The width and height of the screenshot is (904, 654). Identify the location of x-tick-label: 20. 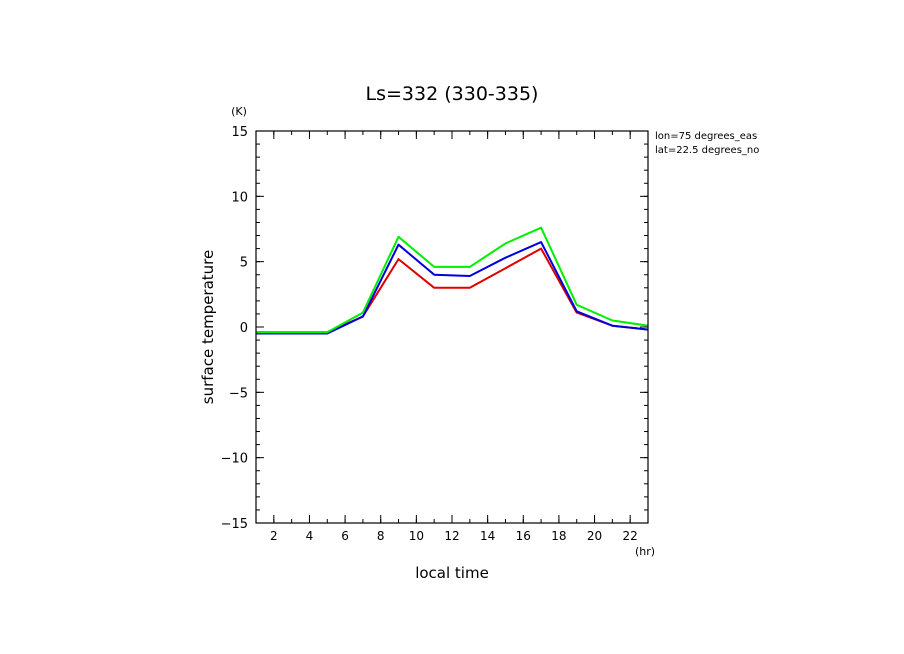
(594, 536).